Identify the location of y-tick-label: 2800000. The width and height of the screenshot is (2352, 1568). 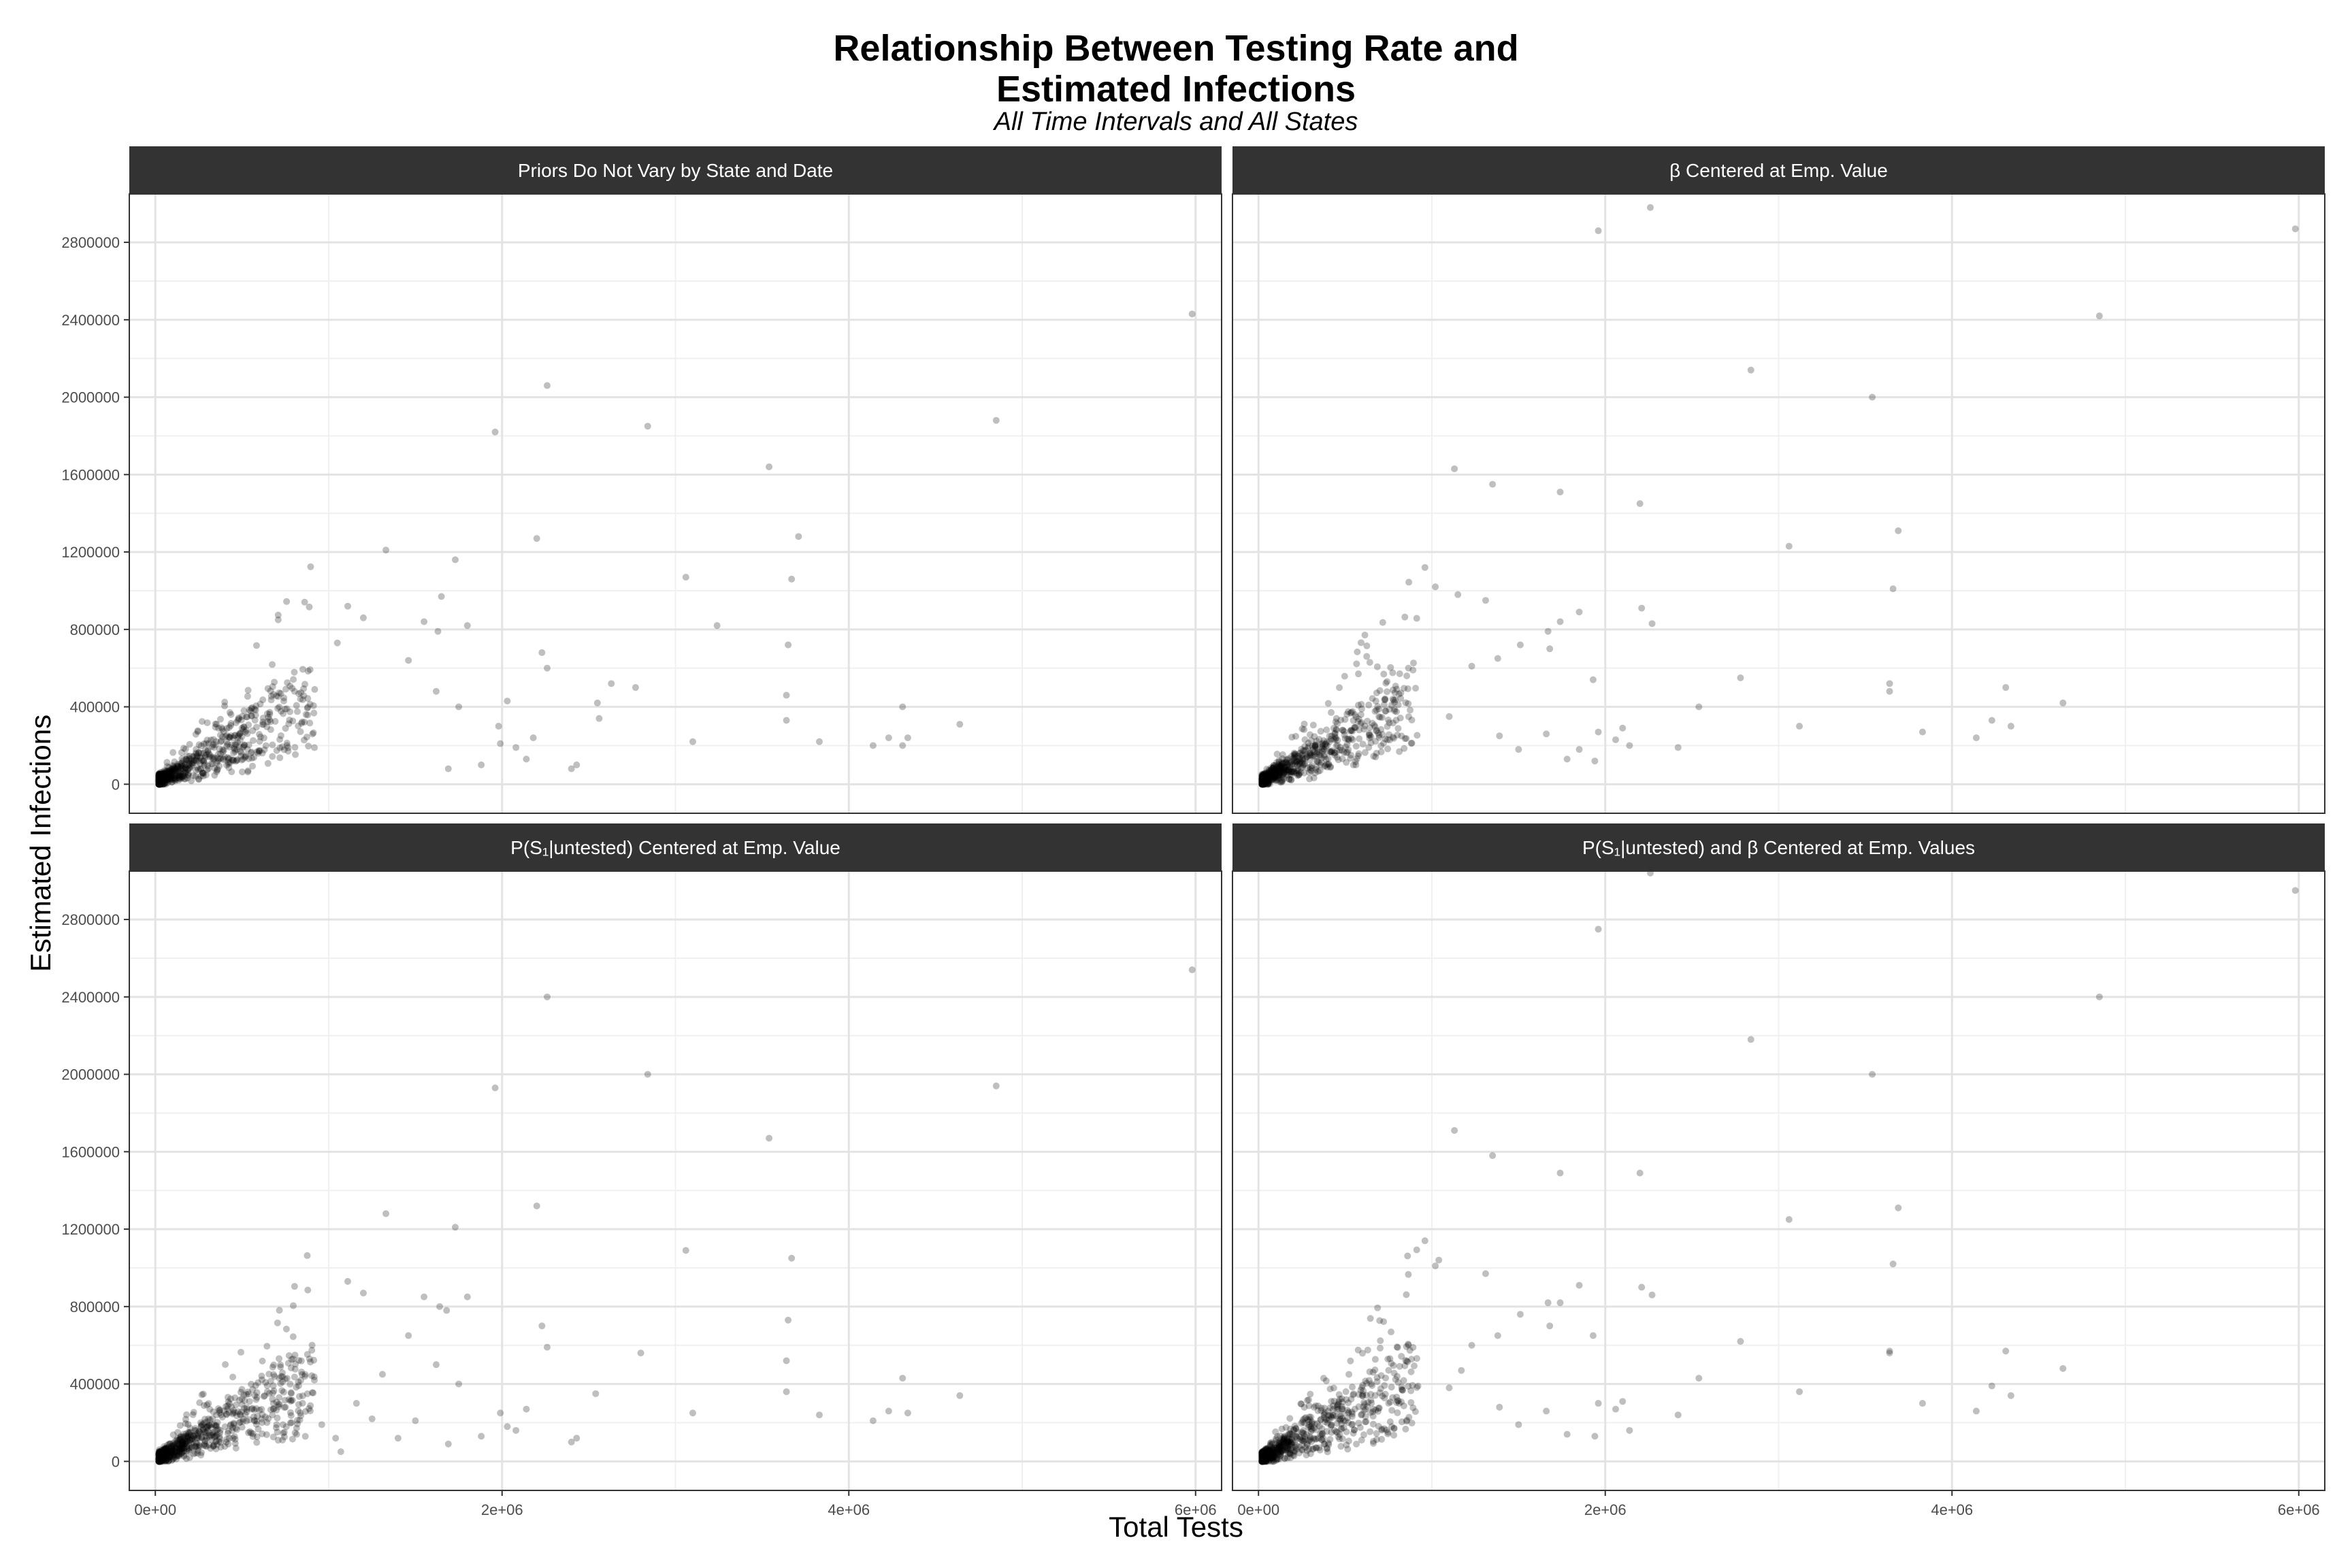
(90, 919).